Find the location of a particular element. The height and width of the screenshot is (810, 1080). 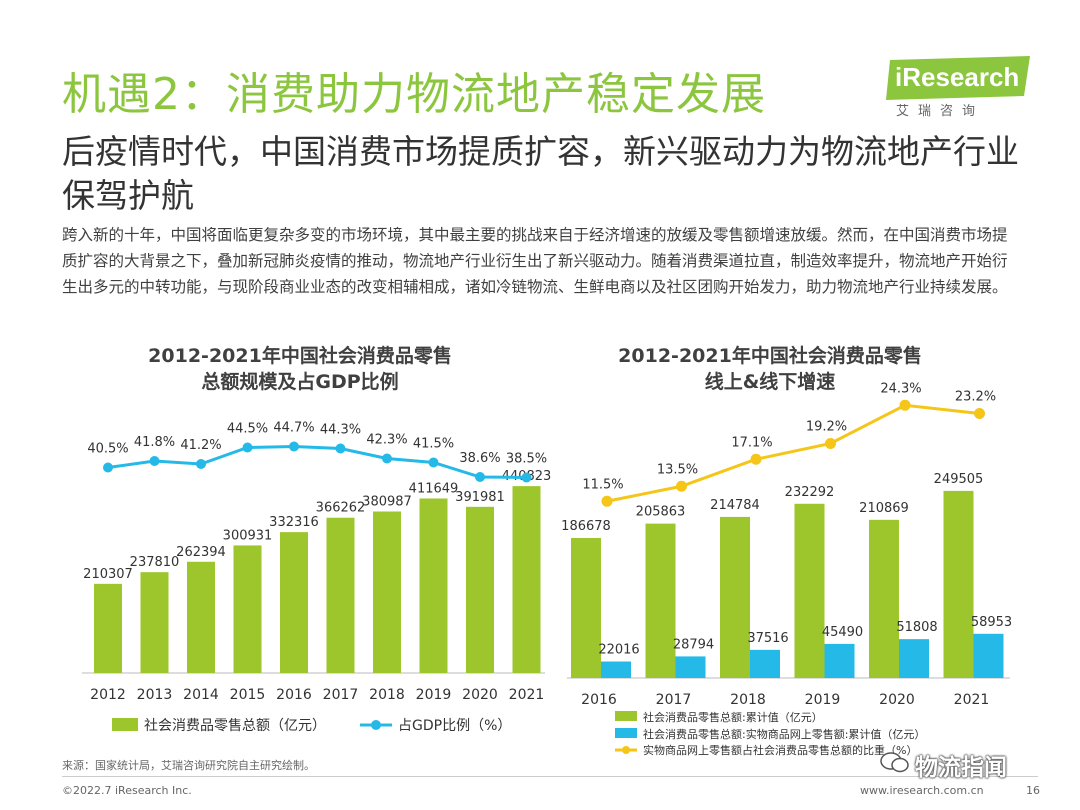

point-gdp-2017 is located at coordinates (340, 448).